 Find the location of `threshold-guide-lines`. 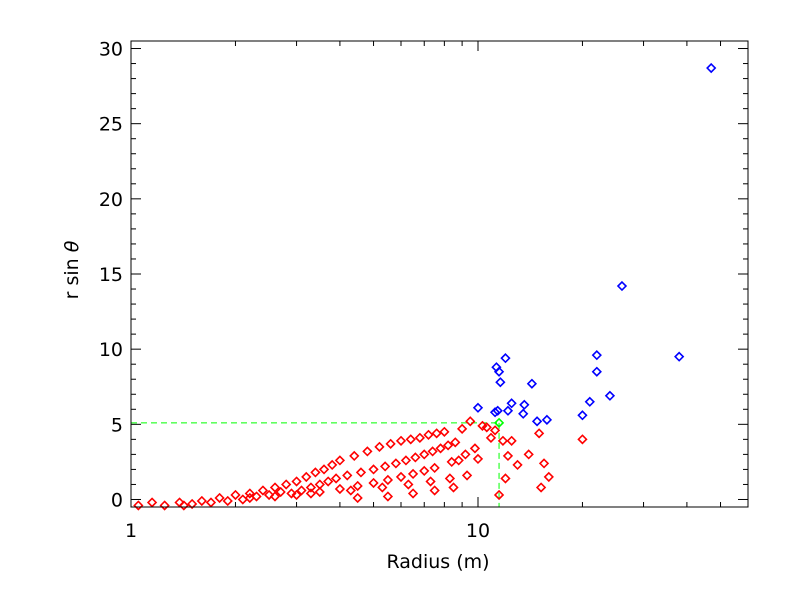

threshold-guide-lines is located at coordinates (315, 464).